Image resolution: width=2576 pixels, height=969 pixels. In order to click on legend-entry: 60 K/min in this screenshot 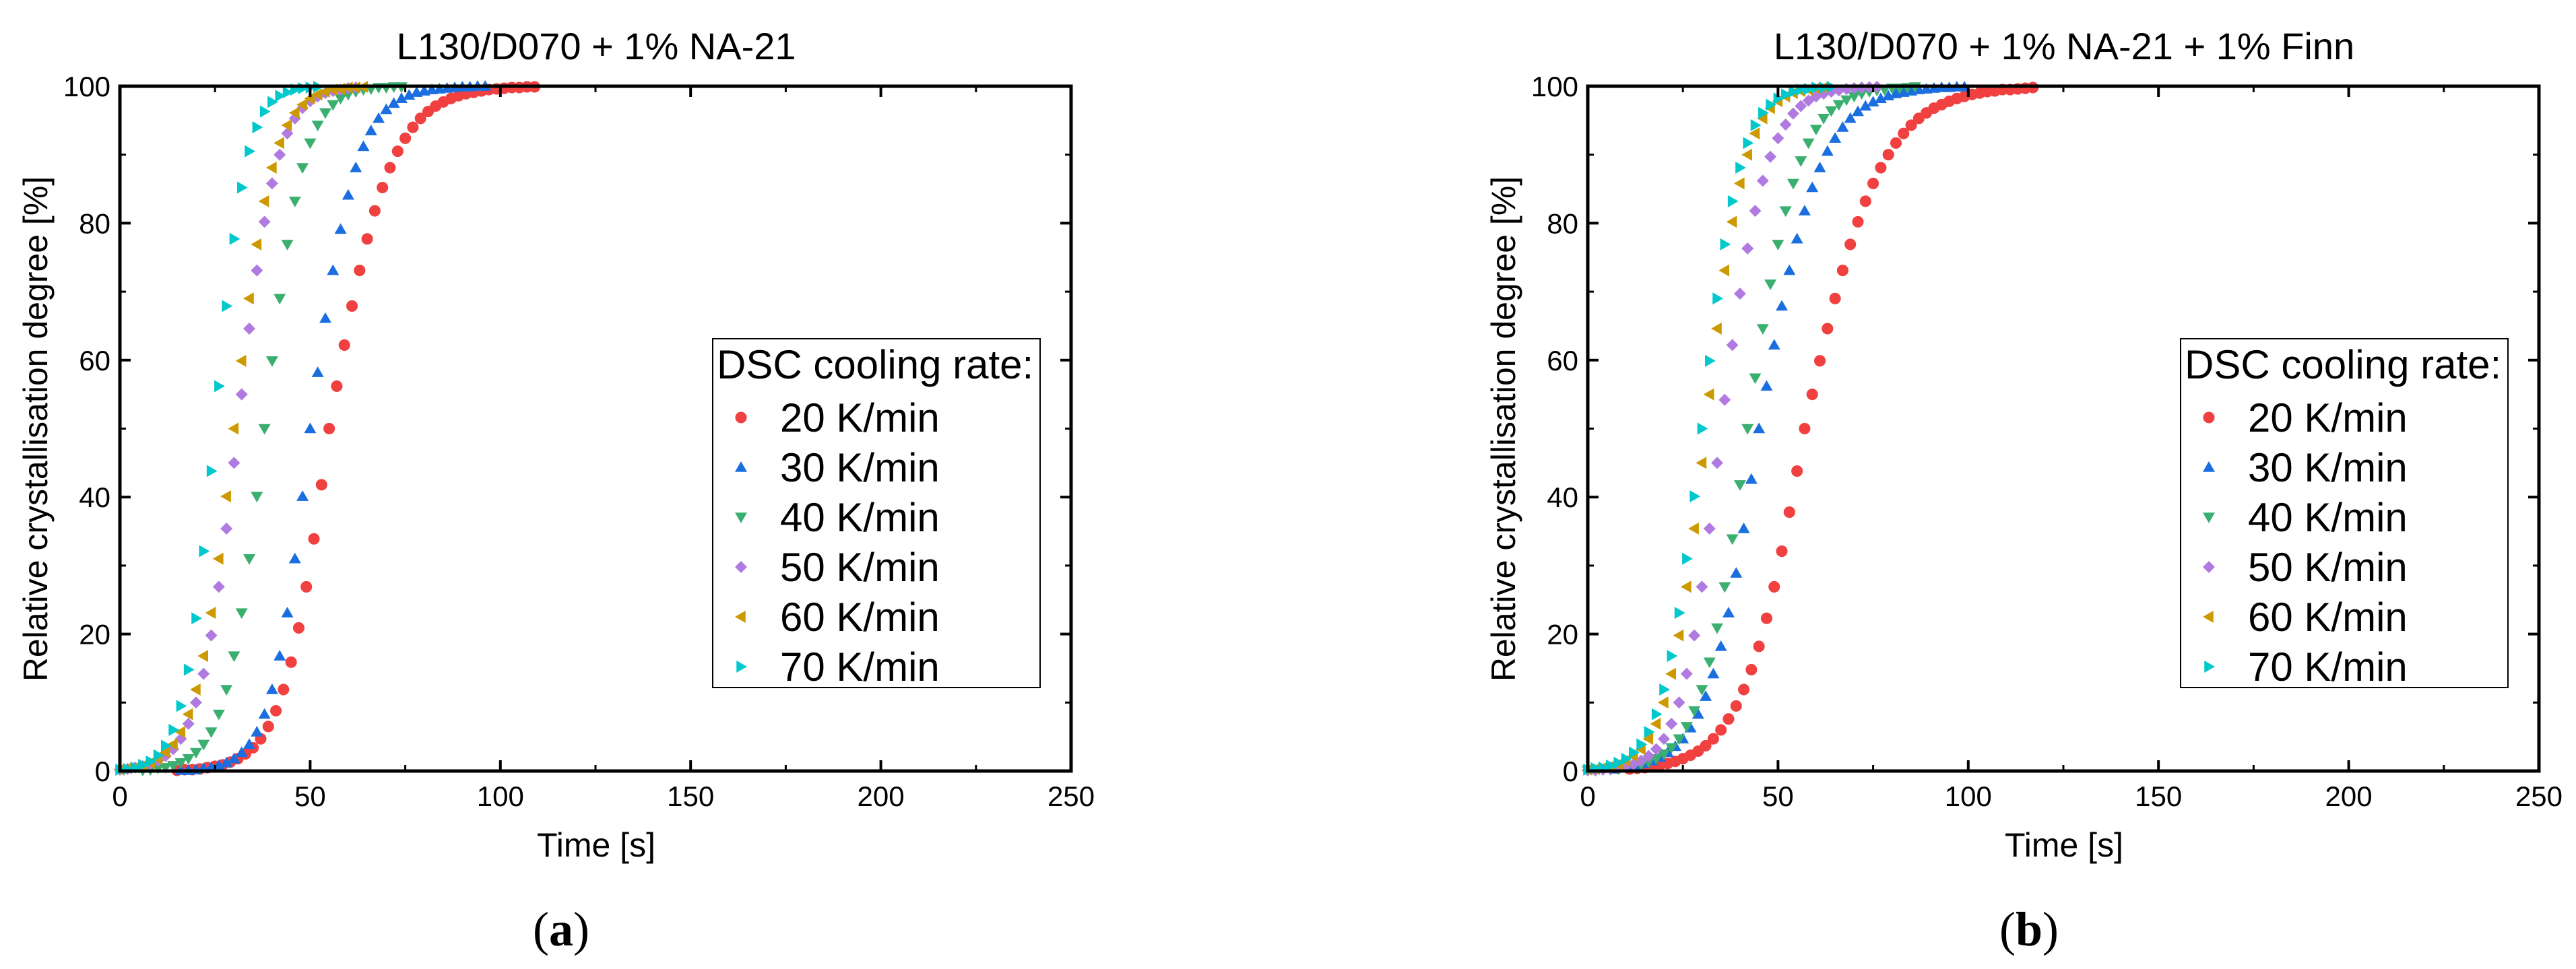, I will do `click(860, 617)`.